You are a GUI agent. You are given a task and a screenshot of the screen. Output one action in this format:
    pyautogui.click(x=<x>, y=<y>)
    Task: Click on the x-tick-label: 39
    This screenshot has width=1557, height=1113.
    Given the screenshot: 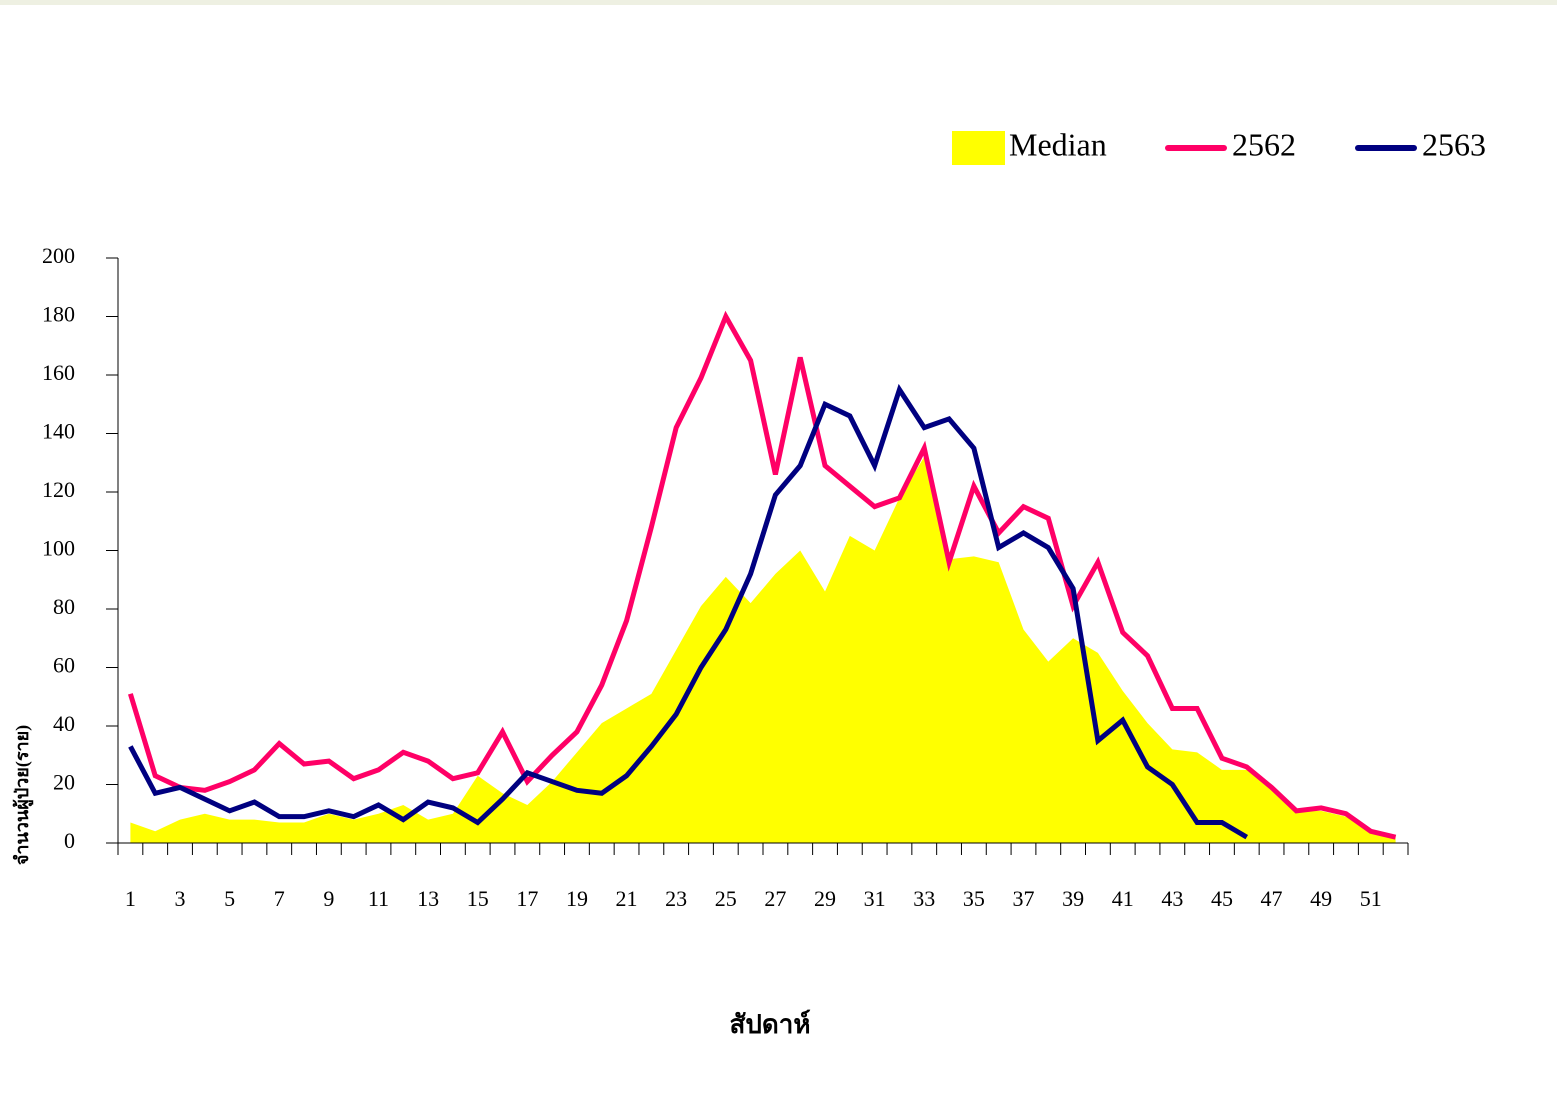 What is the action you would take?
    pyautogui.click(x=1073, y=898)
    